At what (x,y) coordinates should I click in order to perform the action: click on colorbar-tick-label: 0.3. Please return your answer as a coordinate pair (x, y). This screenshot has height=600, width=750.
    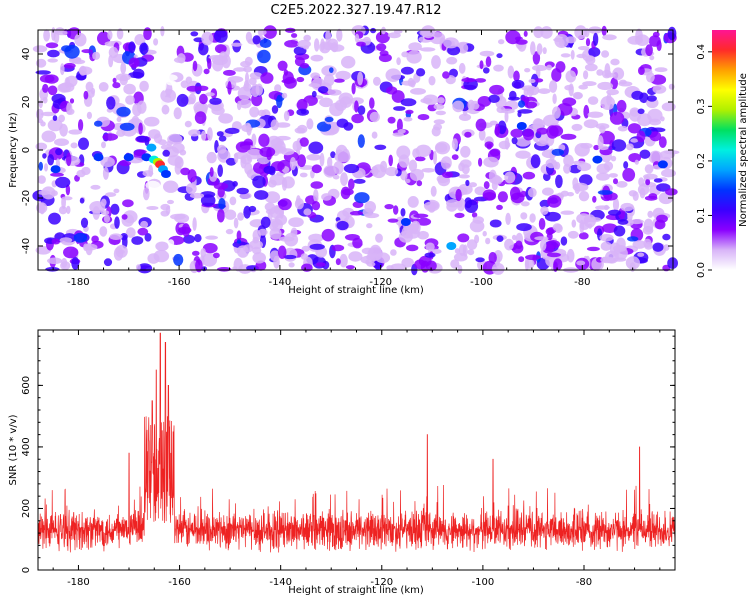
    Looking at the image, I should click on (701, 106).